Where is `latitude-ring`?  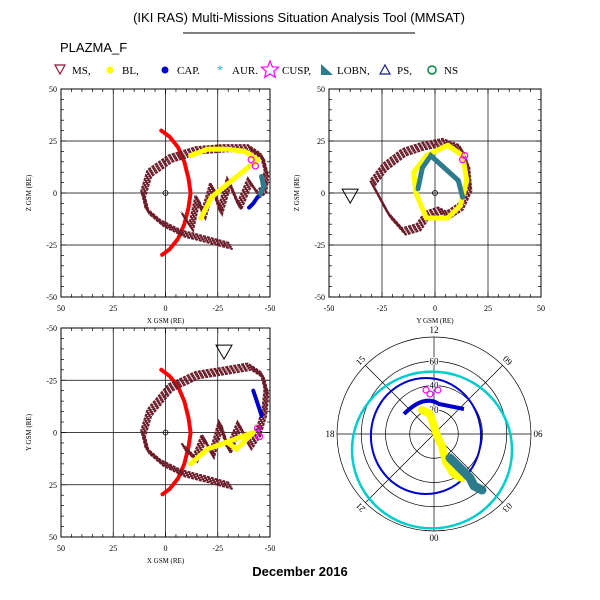
latitude-ring is located at coordinates (434, 434).